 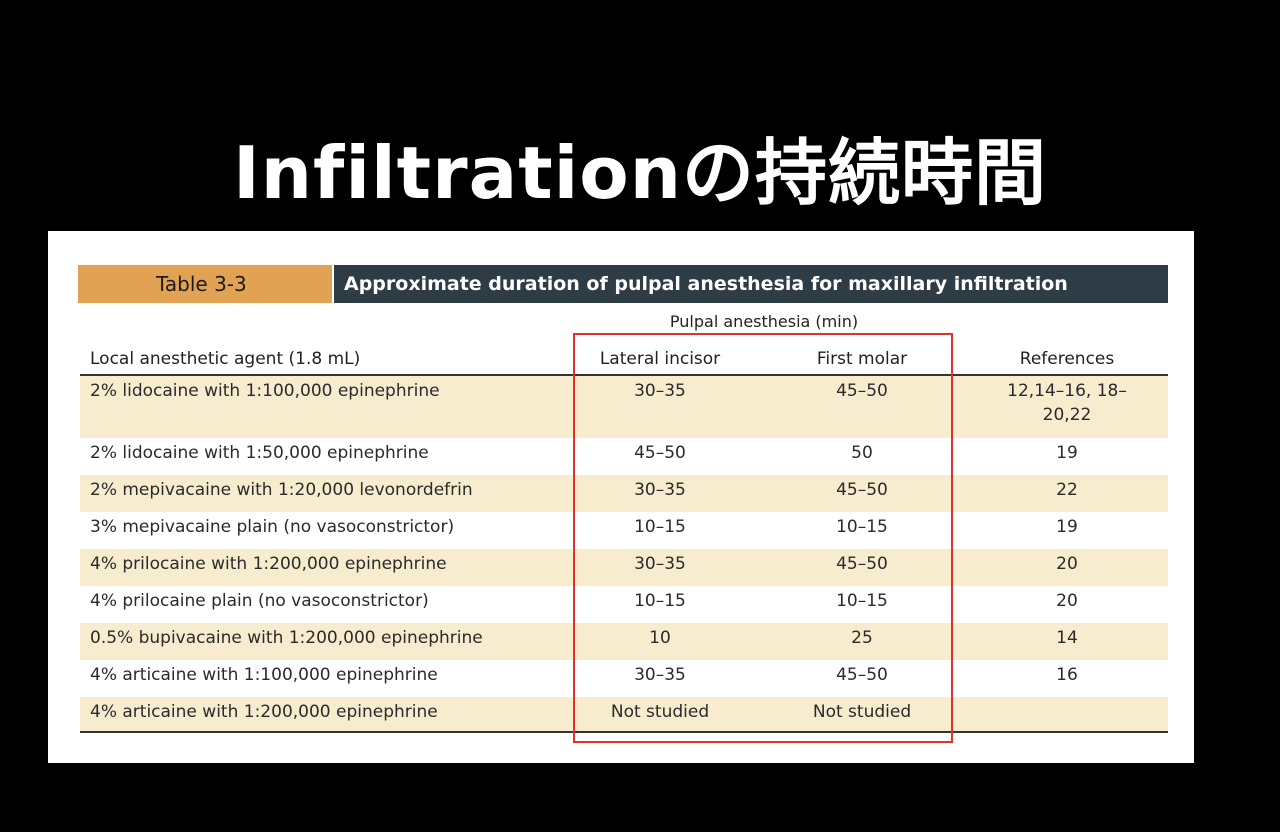 I want to click on pulpal-anesthesia-group-header: Pulpal anesthesia (min), so click(x=764, y=321).